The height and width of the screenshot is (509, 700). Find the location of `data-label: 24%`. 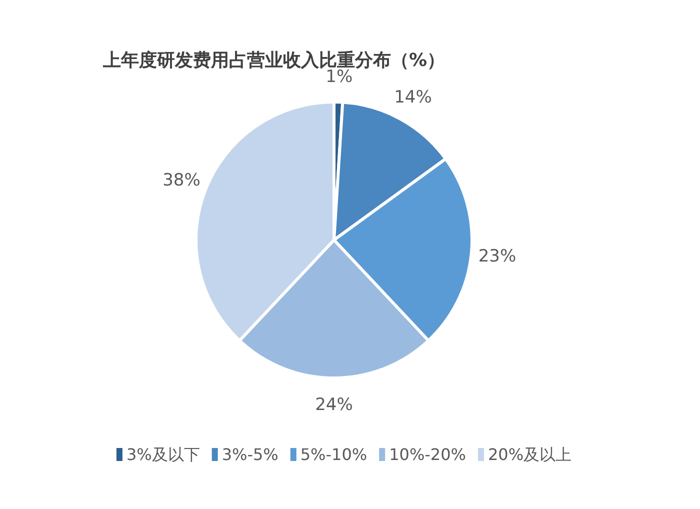

data-label: 24% is located at coordinates (334, 405).